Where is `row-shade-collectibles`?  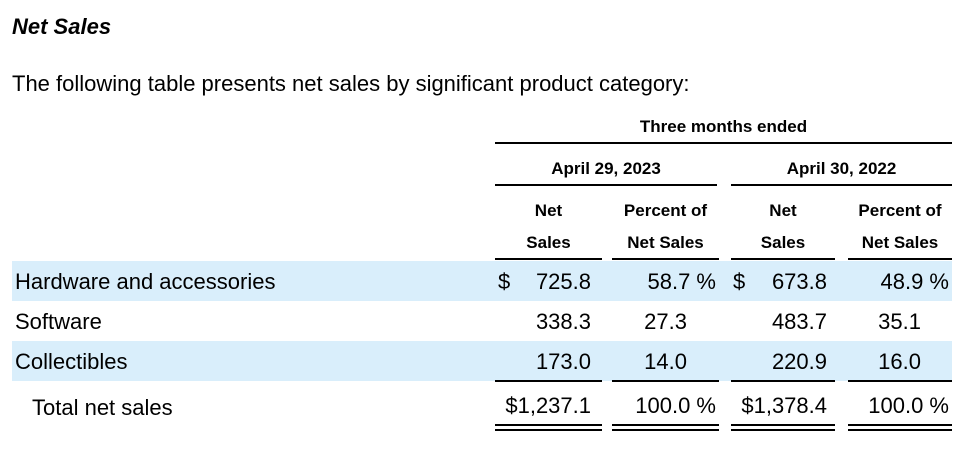 row-shade-collectibles is located at coordinates (482, 361).